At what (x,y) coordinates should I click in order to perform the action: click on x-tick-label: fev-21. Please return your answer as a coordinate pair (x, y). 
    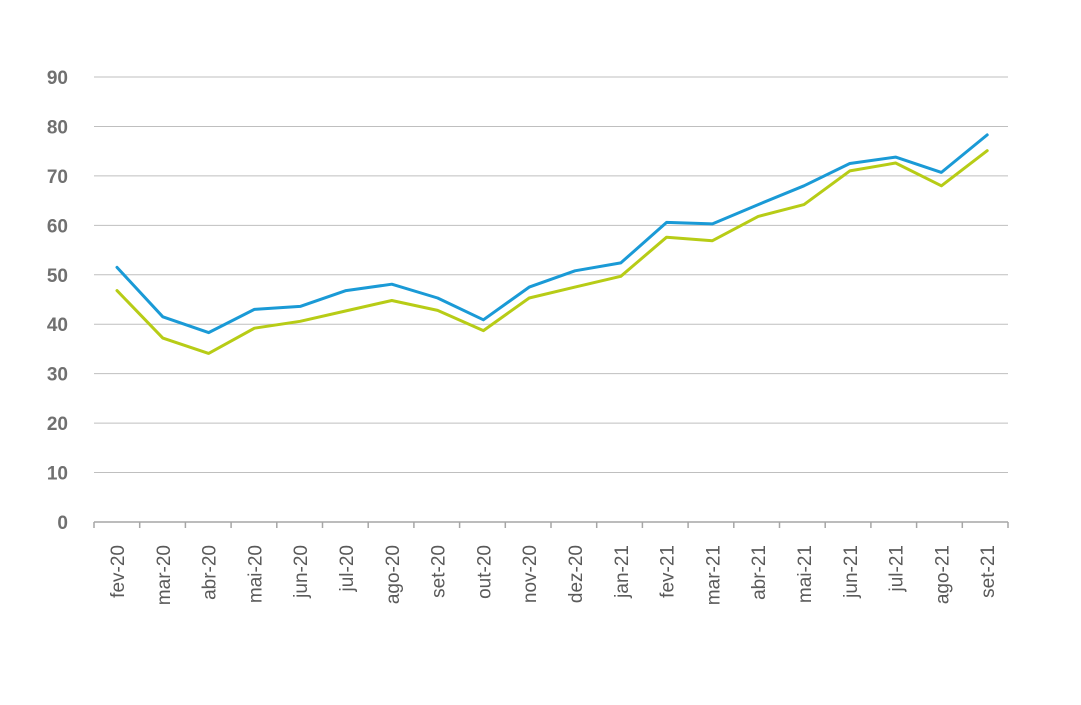
    Looking at the image, I should click on (668, 571).